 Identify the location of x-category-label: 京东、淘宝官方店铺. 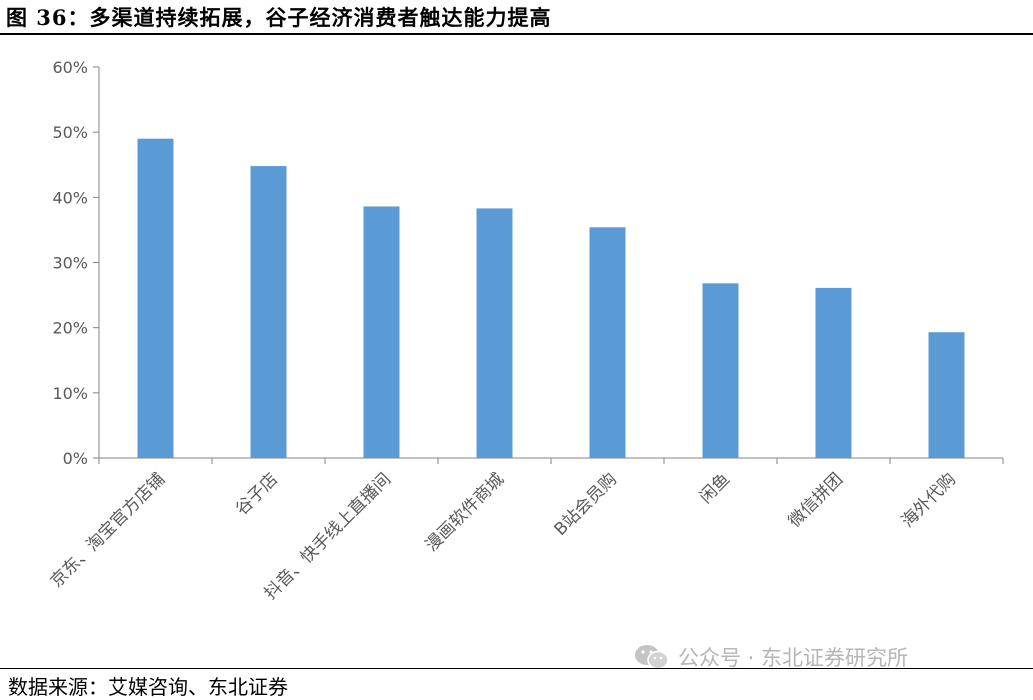
(108, 530).